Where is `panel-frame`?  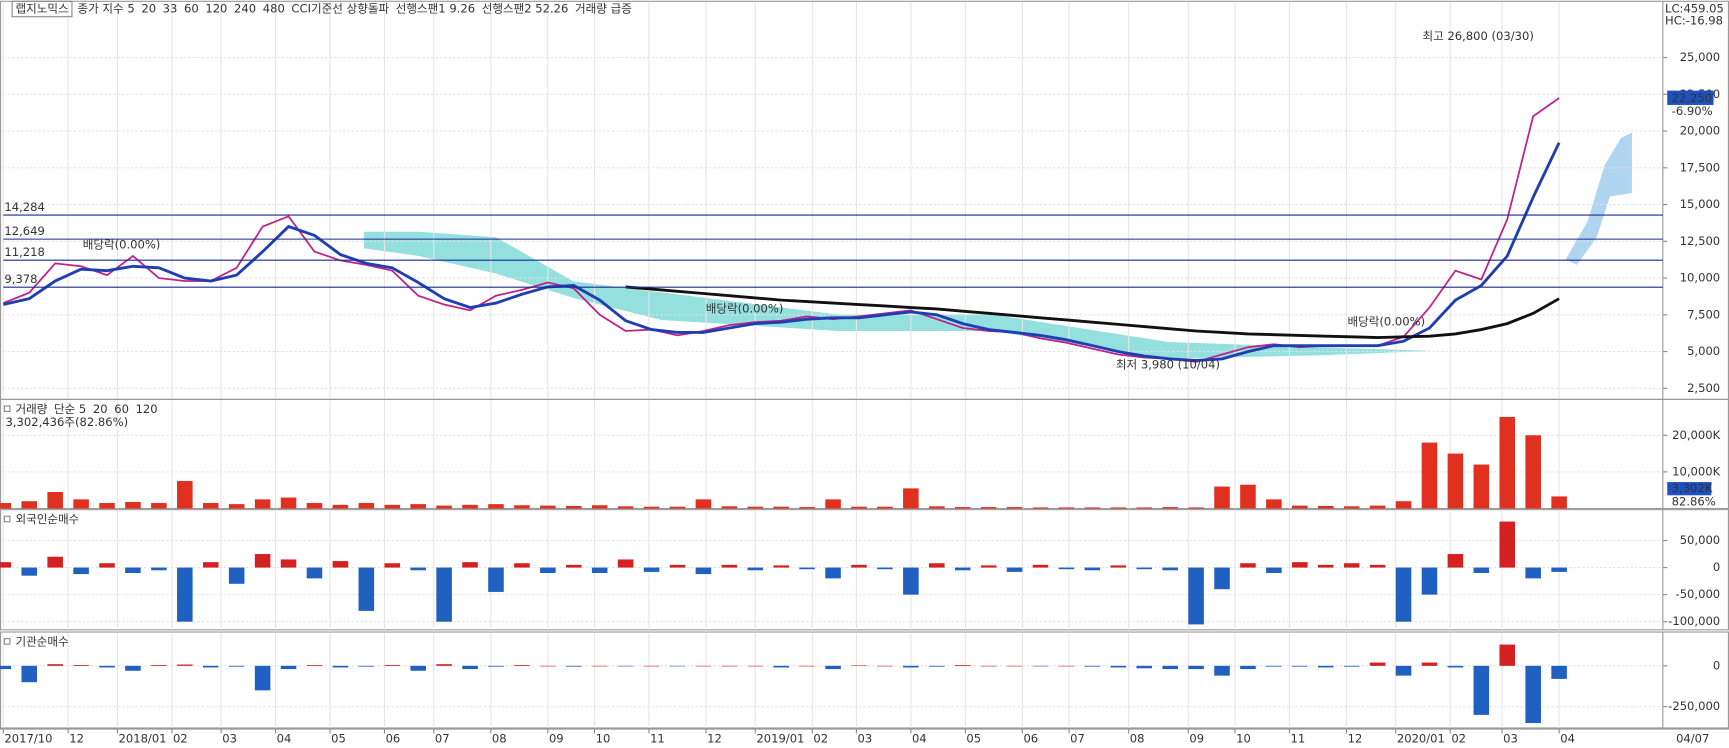 panel-frame is located at coordinates (864, 680).